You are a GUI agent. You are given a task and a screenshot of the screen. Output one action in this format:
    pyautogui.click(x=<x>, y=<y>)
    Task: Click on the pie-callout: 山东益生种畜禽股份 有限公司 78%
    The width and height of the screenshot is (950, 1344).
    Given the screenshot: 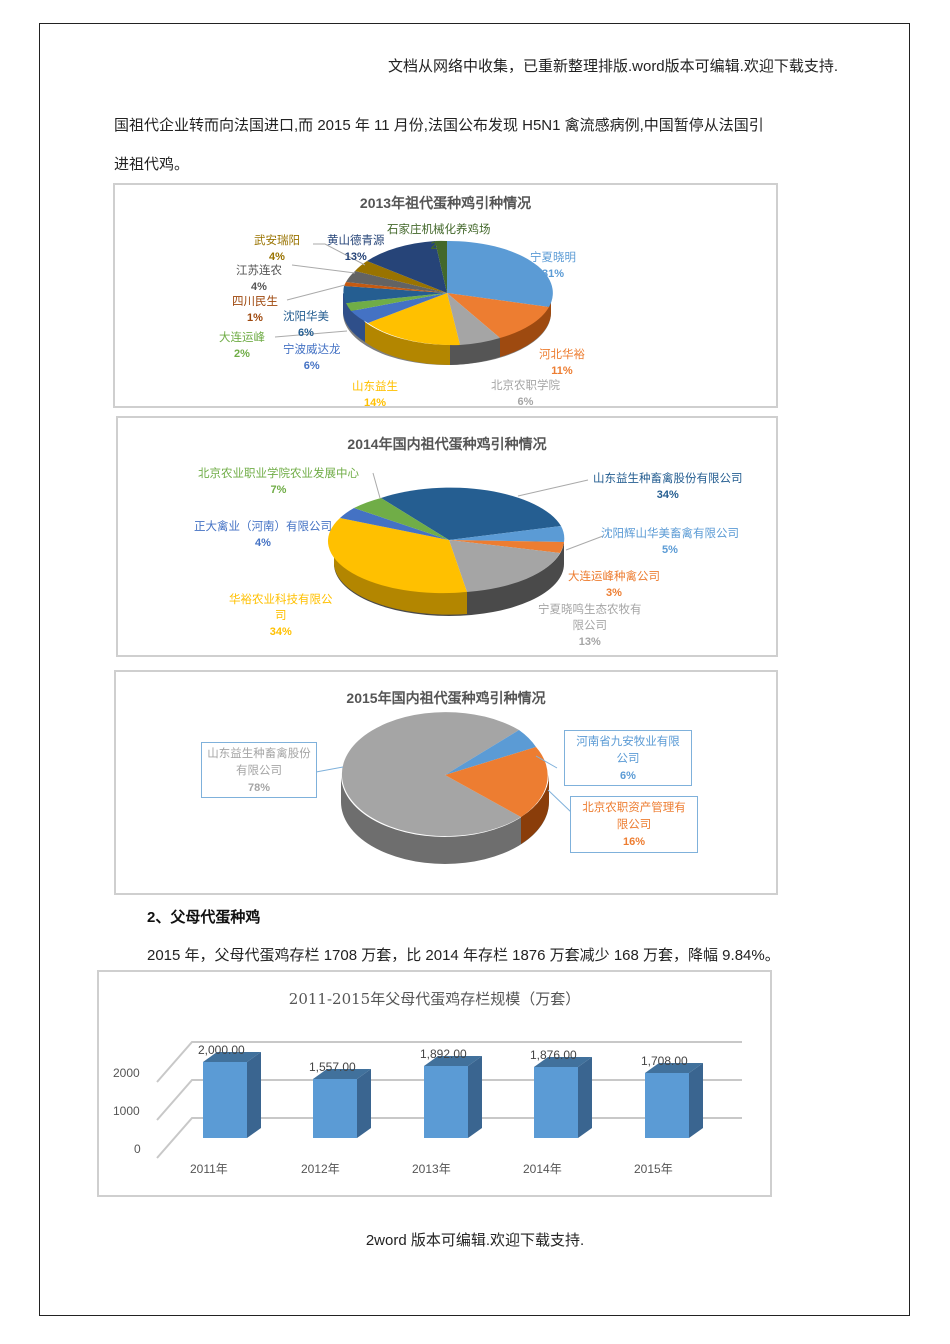 What is the action you would take?
    pyautogui.click(x=259, y=770)
    